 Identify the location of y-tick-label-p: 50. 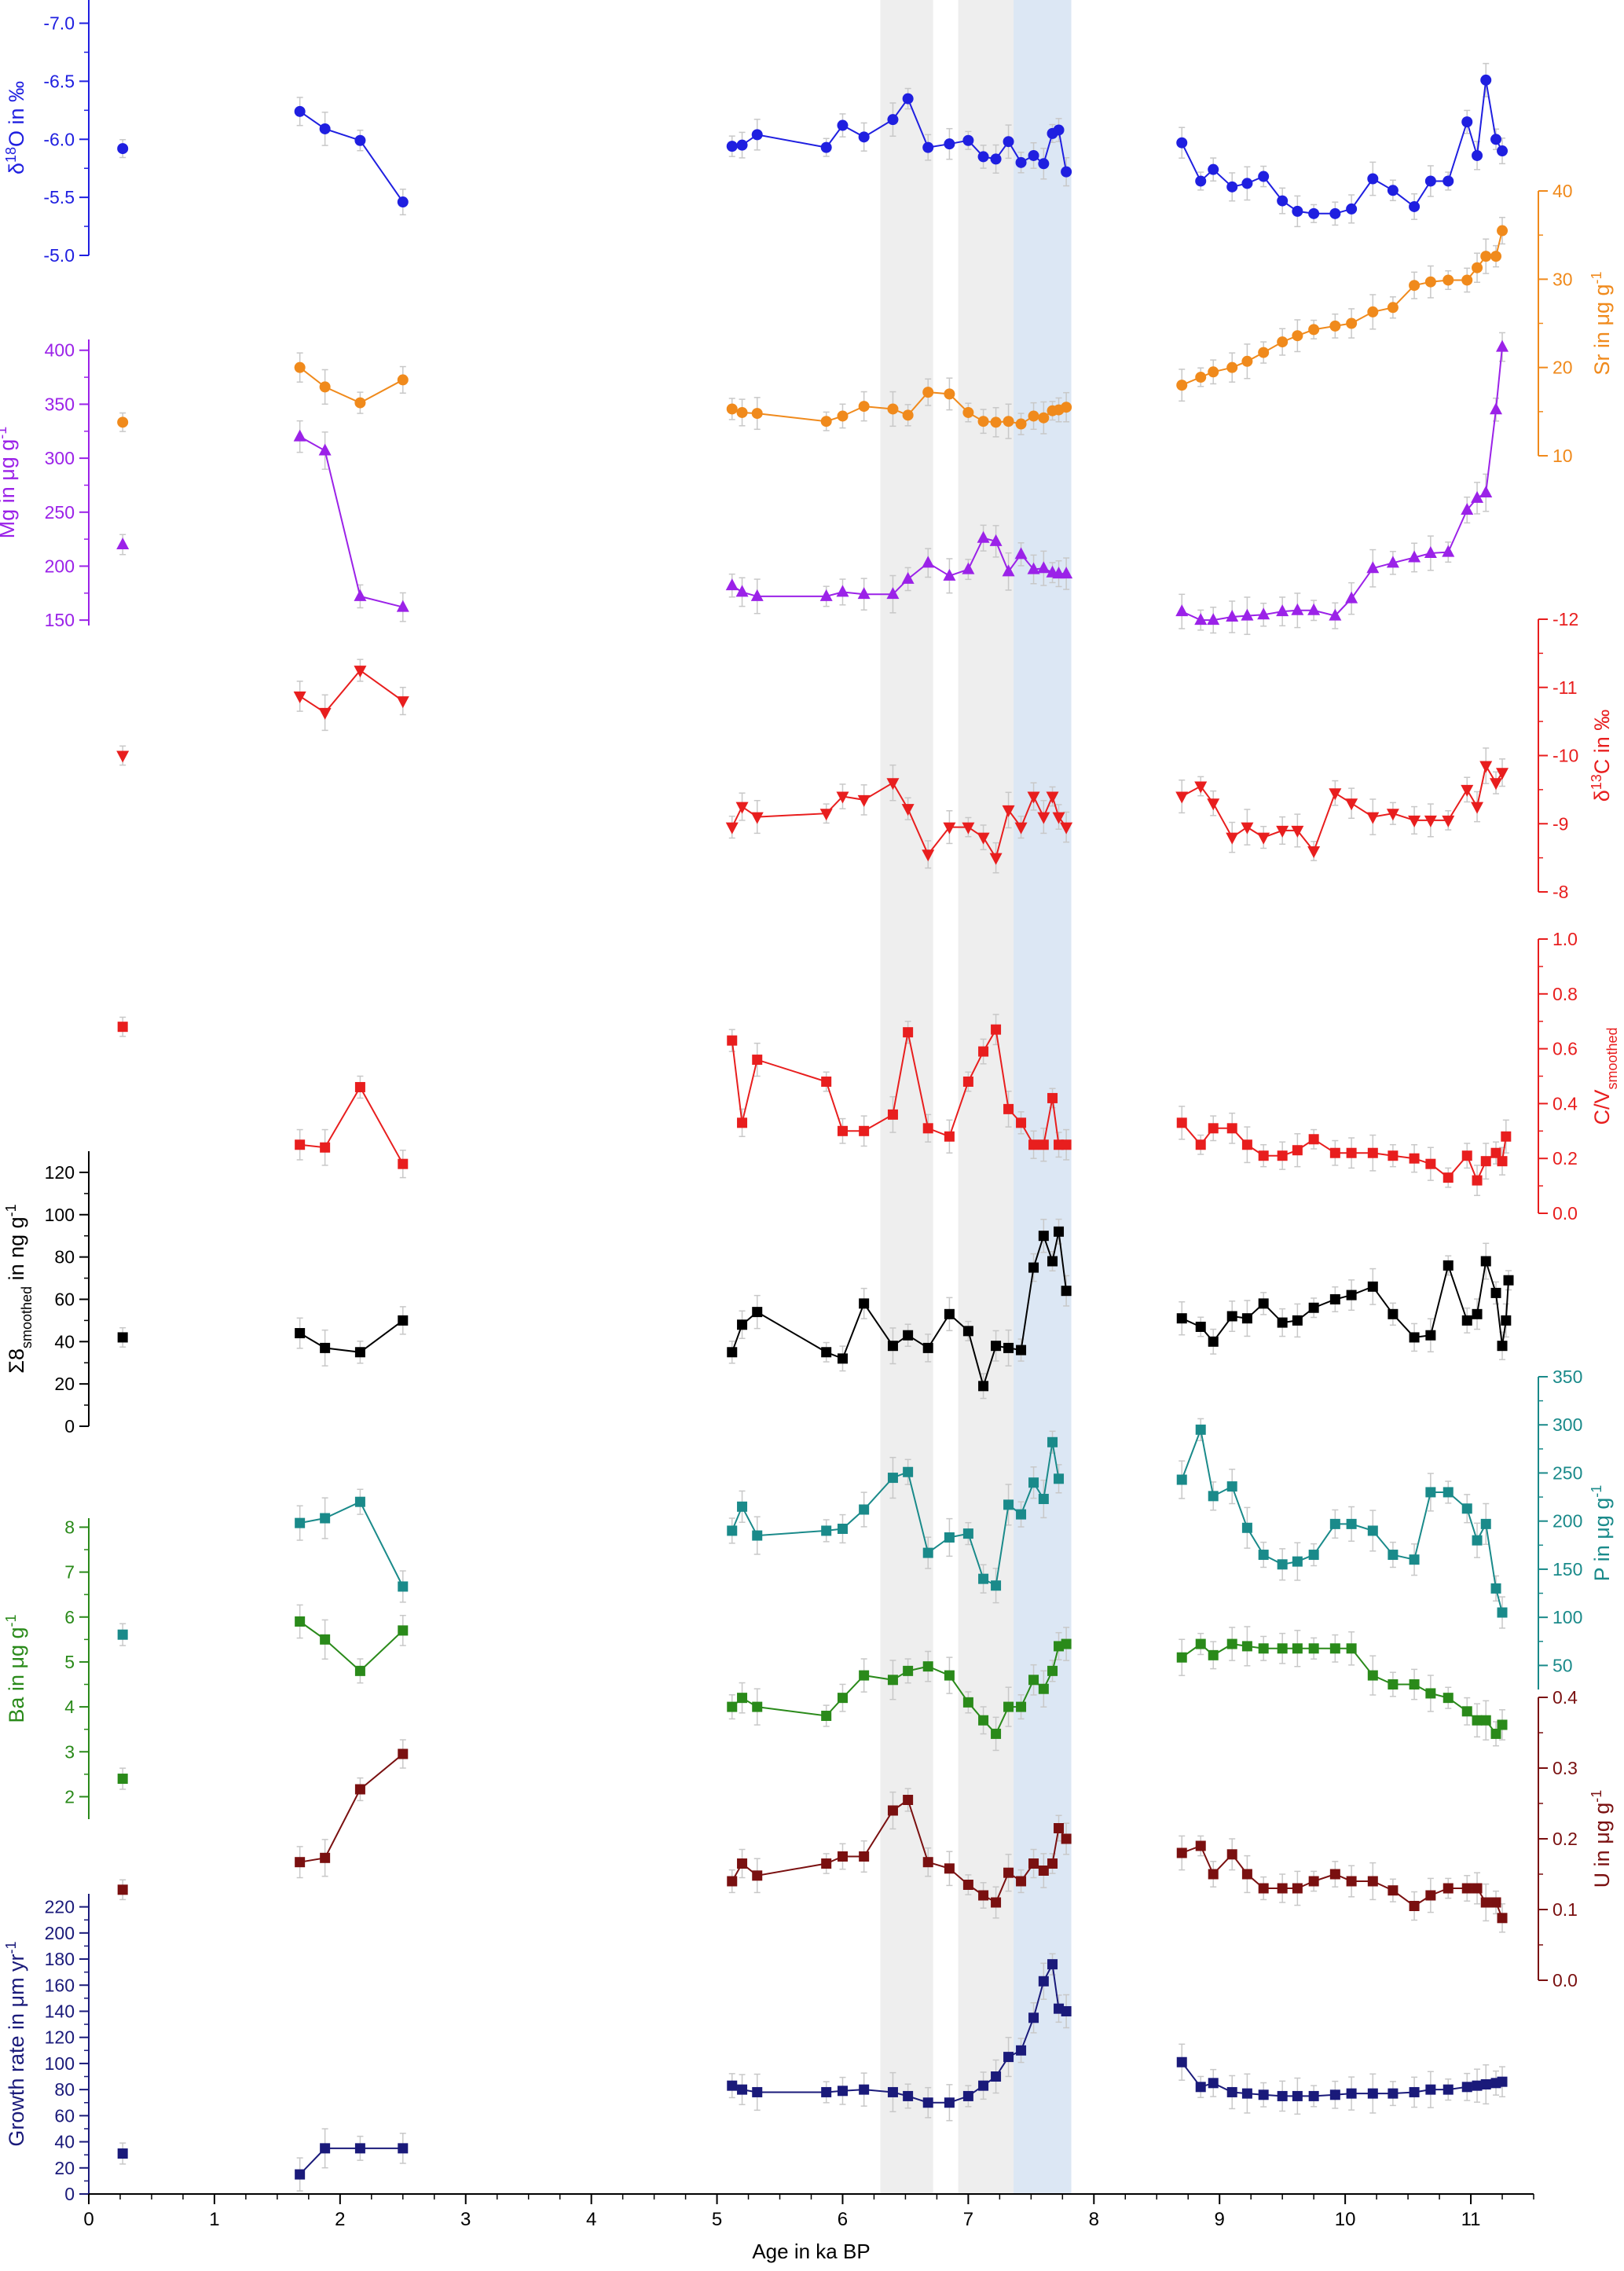
(1563, 1665).